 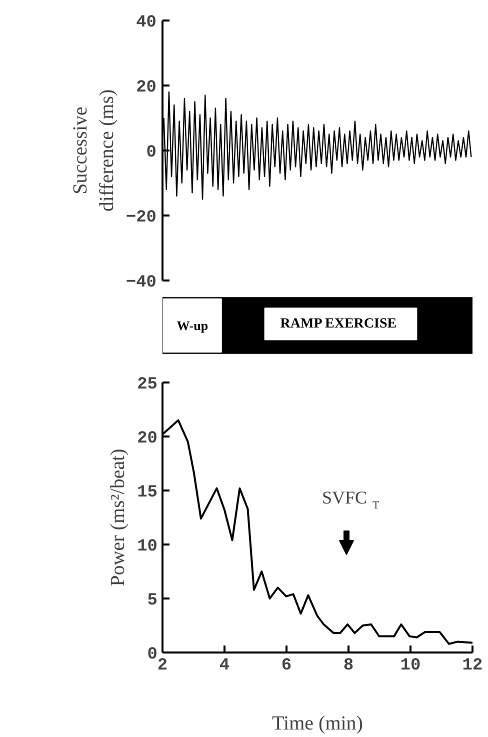 I want to click on x-tick-label: 4, so click(x=224, y=666).